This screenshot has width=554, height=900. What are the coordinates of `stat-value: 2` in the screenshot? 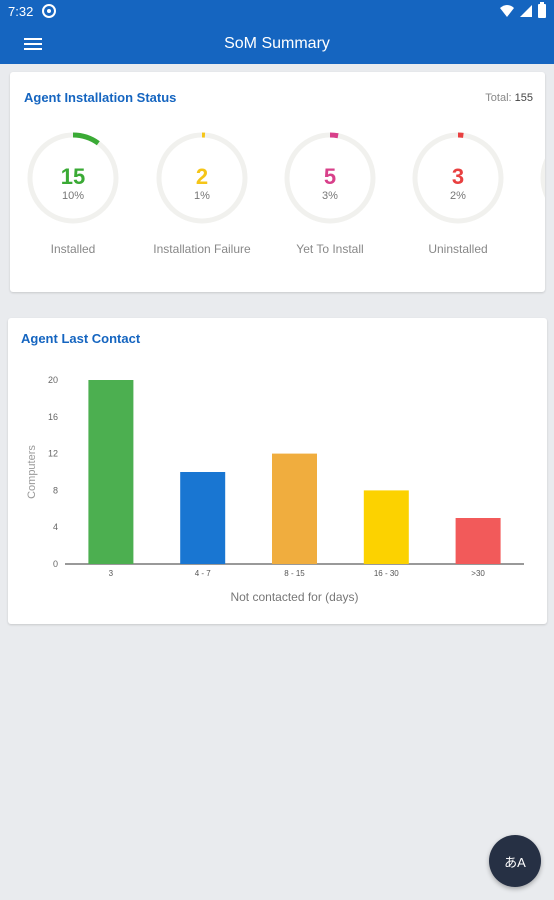 It's located at (202, 176).